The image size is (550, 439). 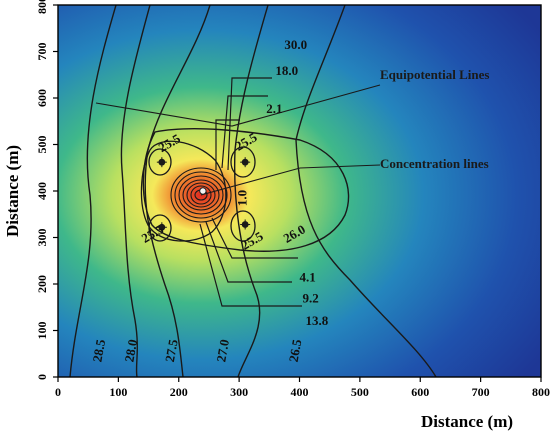 I want to click on concentration-label: 18.0, so click(x=286, y=70).